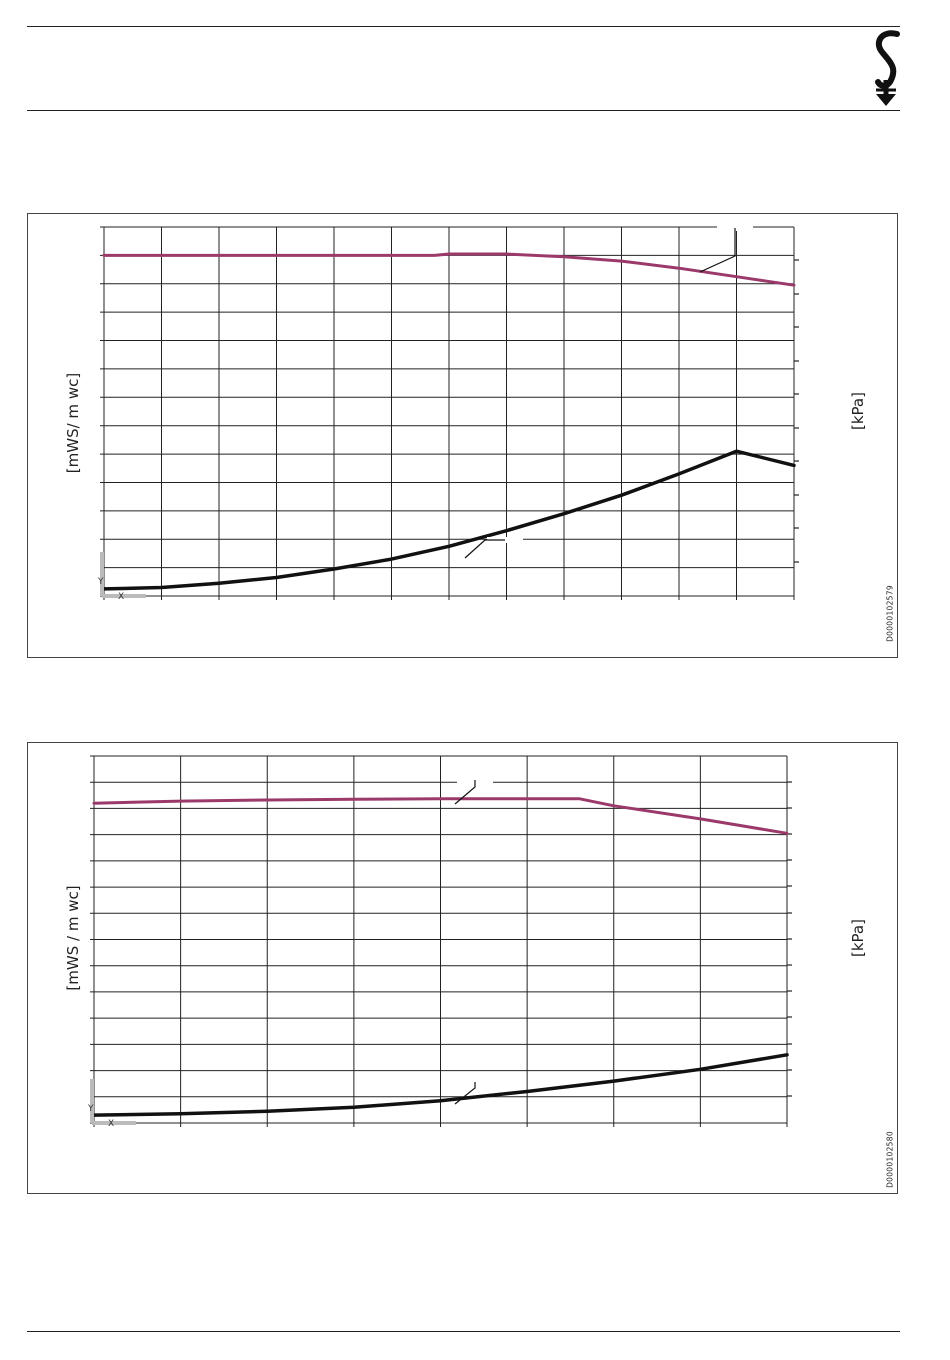  What do you see at coordinates (463, 1331) in the screenshot?
I see `footer-rule` at bounding box center [463, 1331].